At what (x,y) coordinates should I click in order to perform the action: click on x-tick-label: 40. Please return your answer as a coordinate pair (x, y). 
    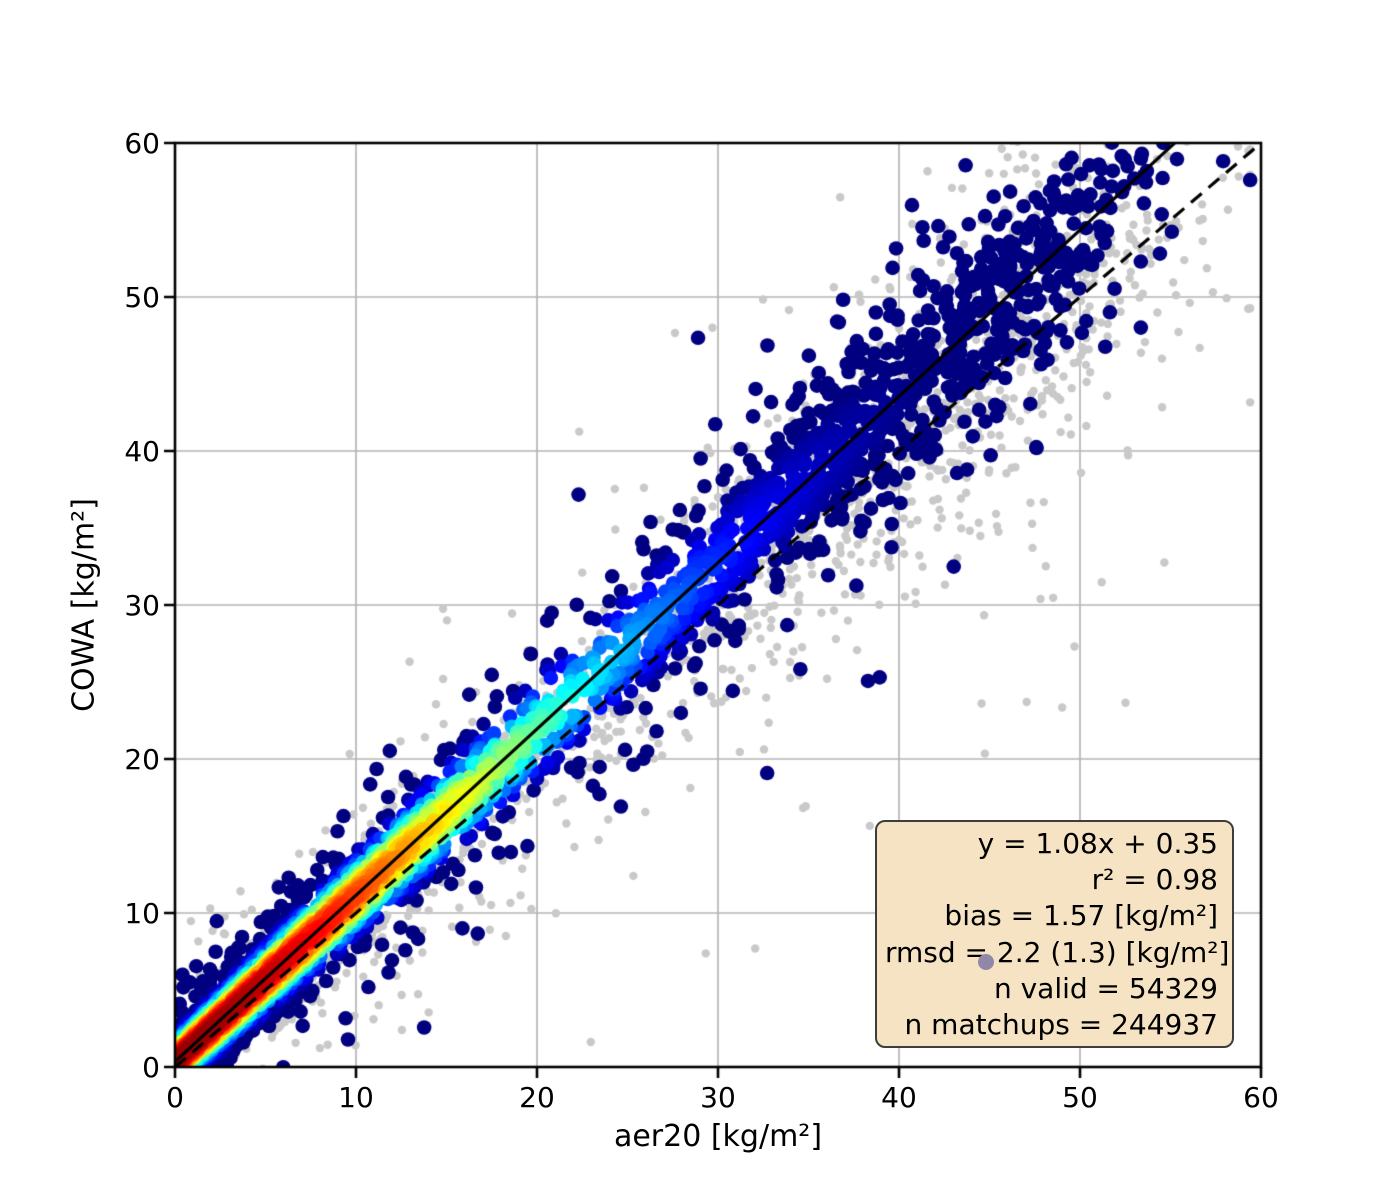
    Looking at the image, I should click on (899, 1097).